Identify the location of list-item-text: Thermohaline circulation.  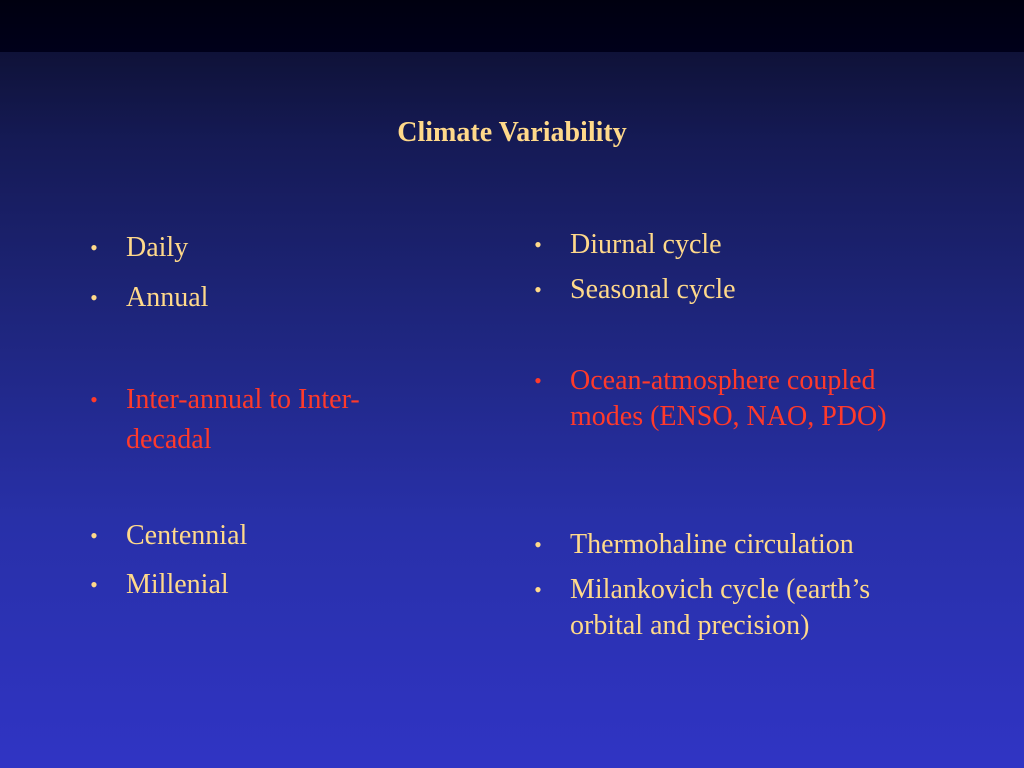
(712, 544).